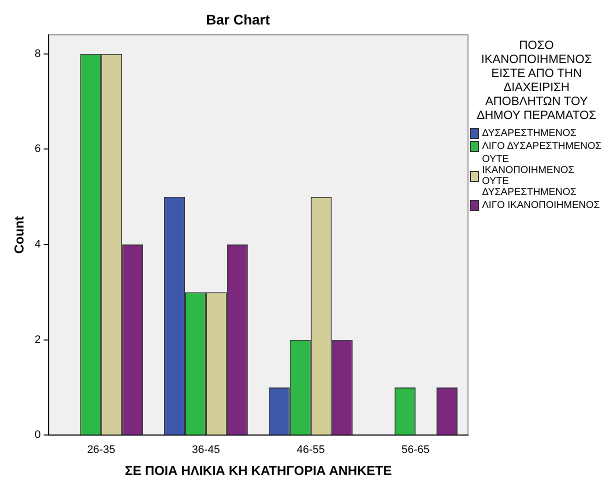  I want to click on legend-label: ΔΥΣΑΡΕΣΤΗΜΕΝΟΣ, so click(529, 133).